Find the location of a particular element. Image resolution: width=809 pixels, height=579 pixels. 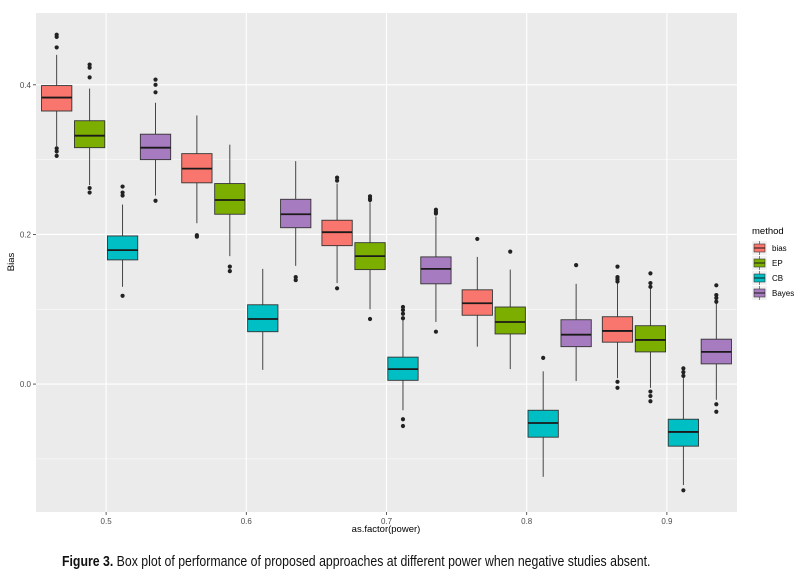

x-axis: 0.5 0.6 0.7 0.8 0.9 is located at coordinates (387, 519).